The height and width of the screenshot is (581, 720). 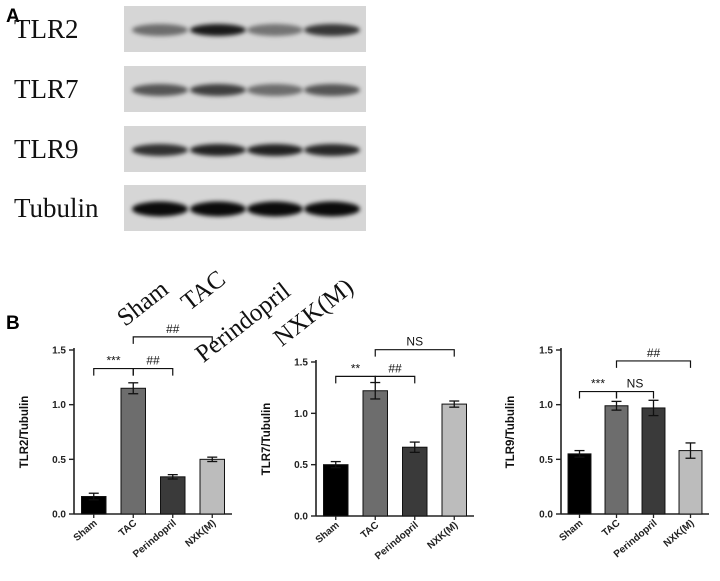 What do you see at coordinates (13, 323) in the screenshot?
I see `panel-b-label: B` at bounding box center [13, 323].